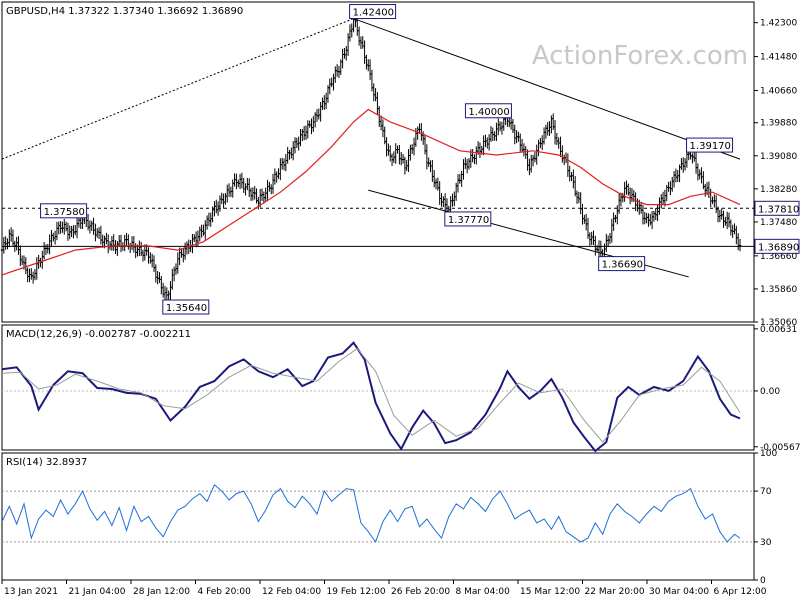 This screenshot has width=800, height=600. Describe the element at coordinates (356, 592) in the screenshot. I see `x-tick-label: 19 Feb 12:00` at that location.